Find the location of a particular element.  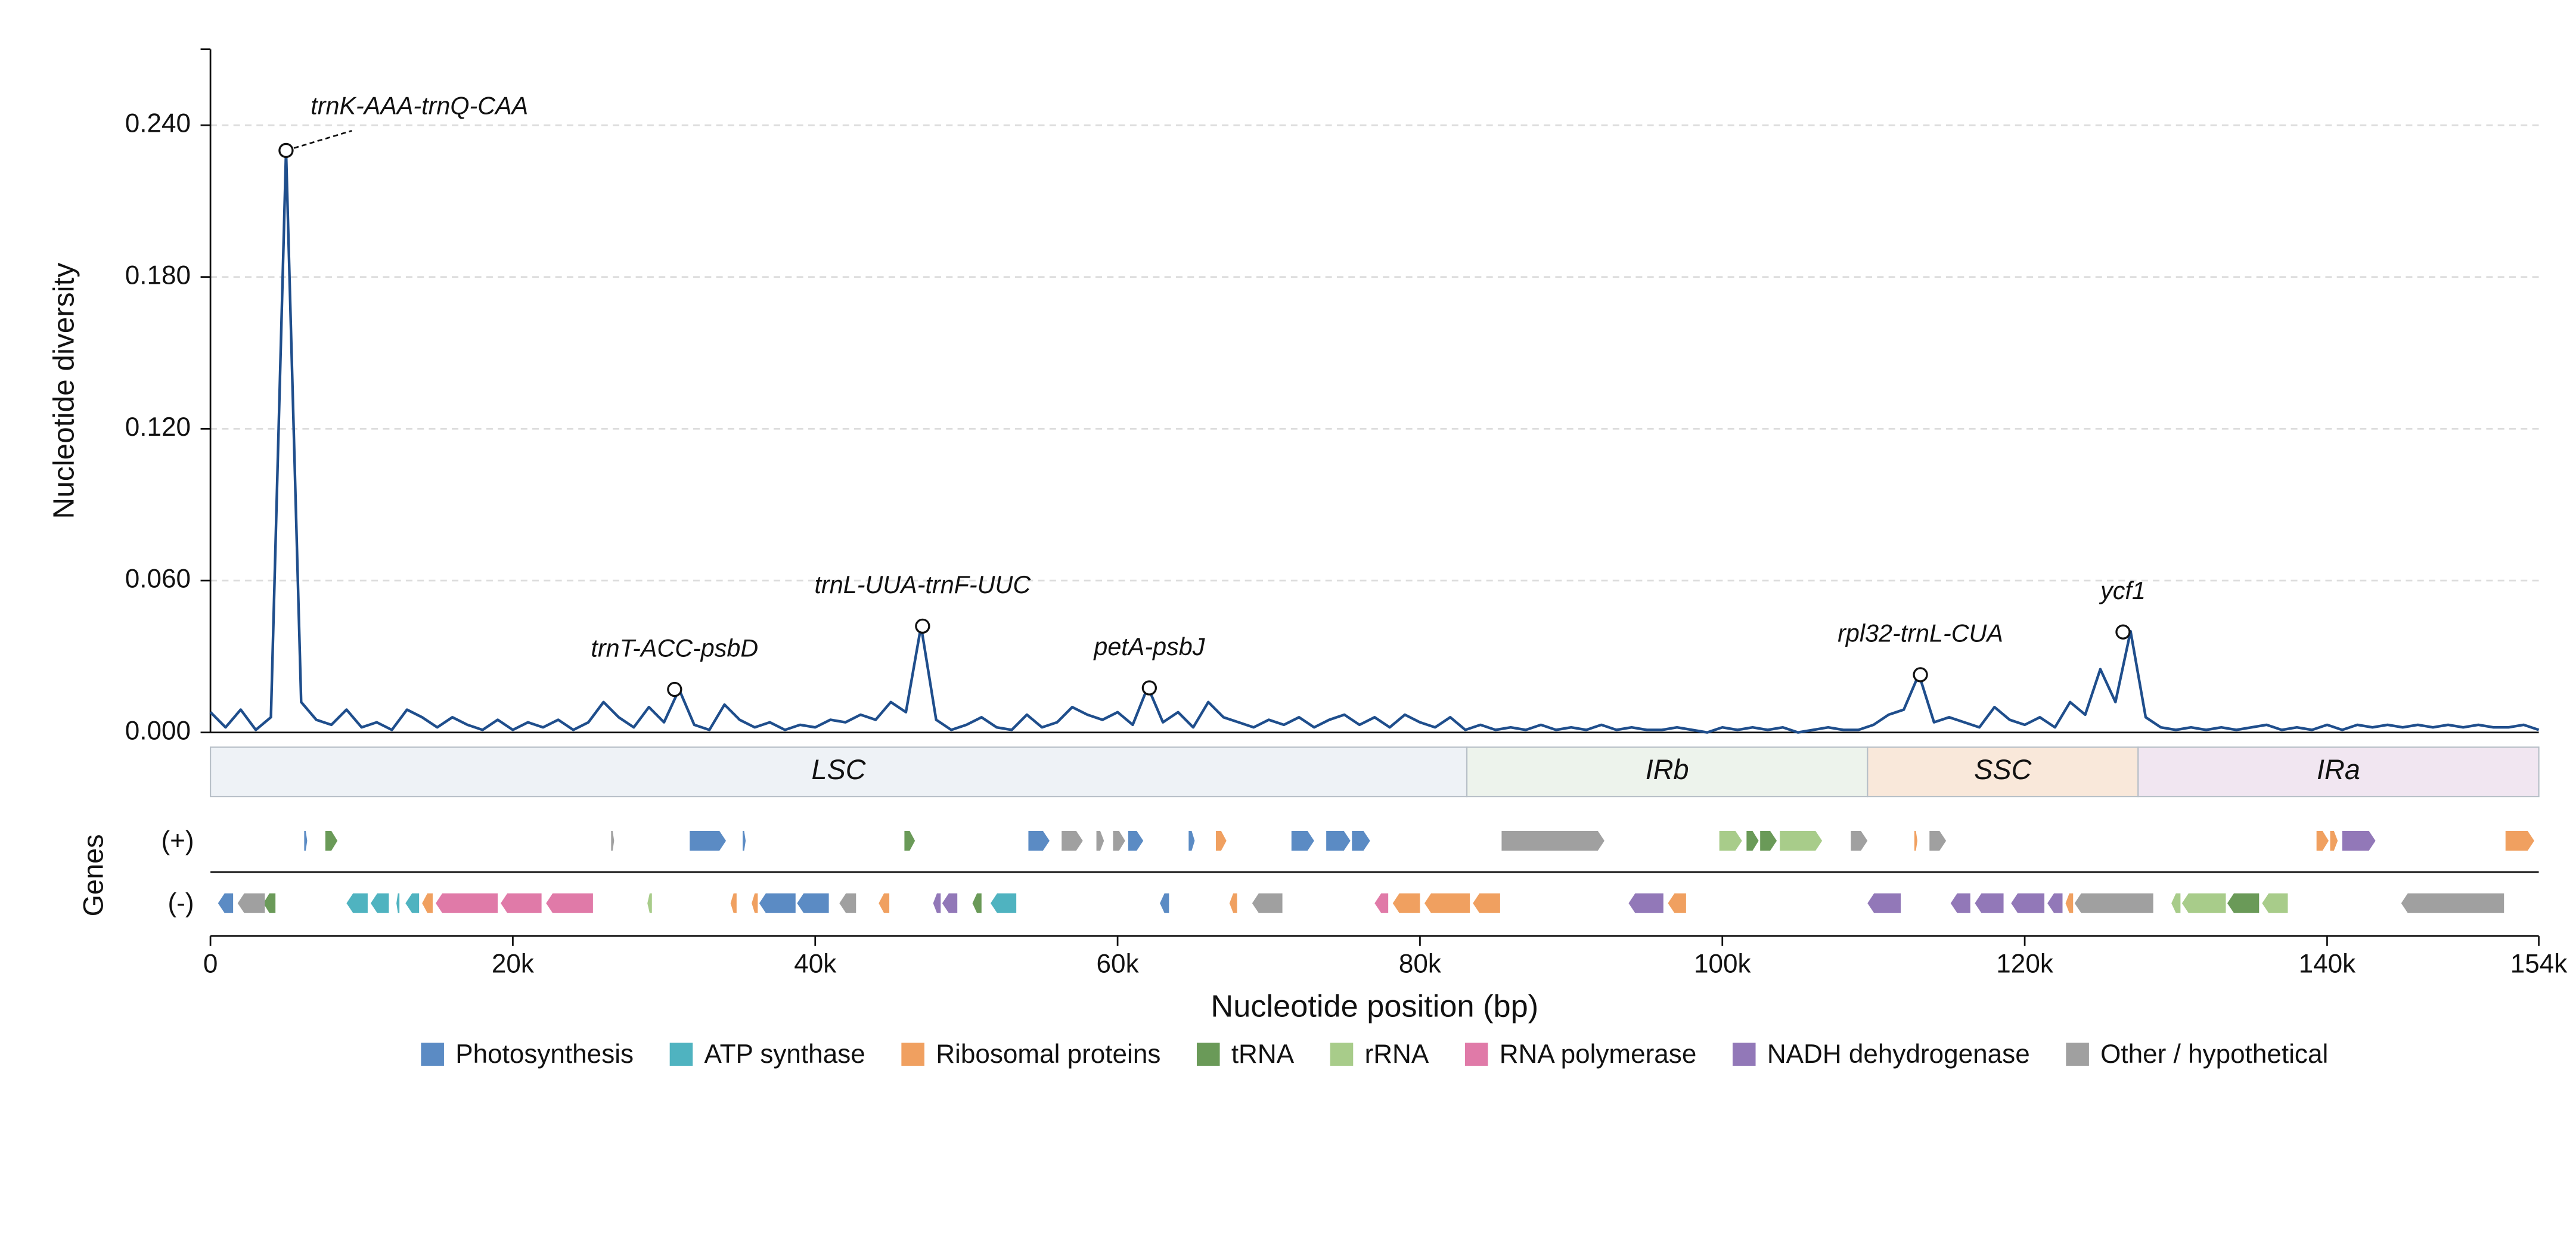

strand-label: (-) is located at coordinates (181, 903).